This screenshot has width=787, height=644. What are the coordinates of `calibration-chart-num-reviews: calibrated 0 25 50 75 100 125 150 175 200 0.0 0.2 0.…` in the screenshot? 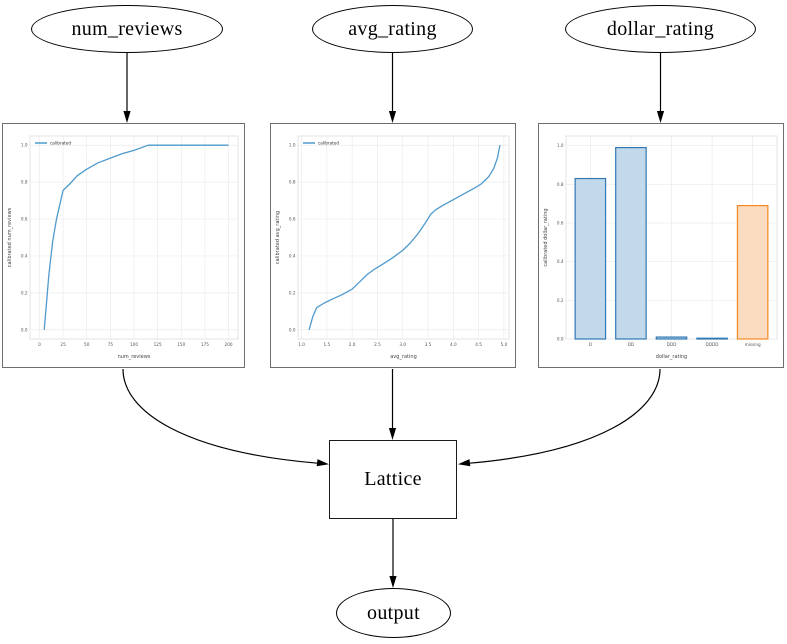 It's located at (123, 245).